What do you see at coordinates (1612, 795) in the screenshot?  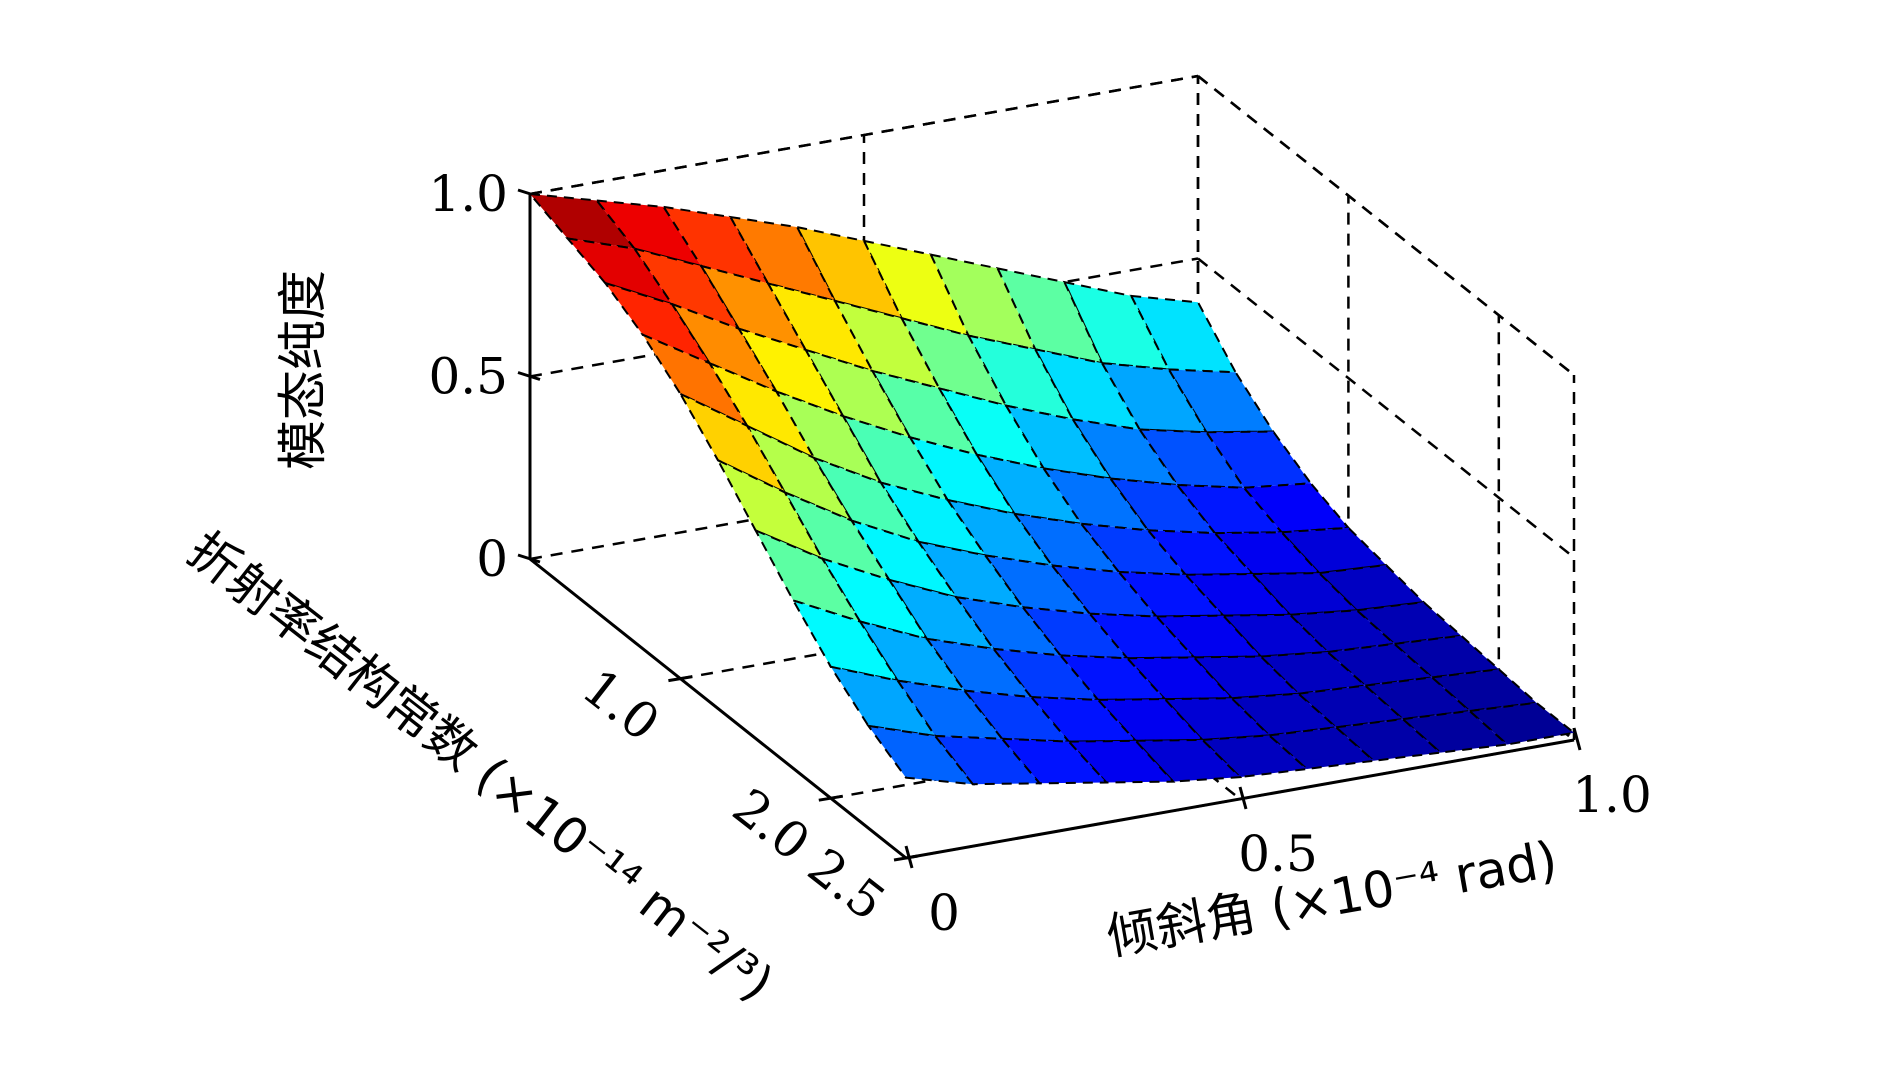 I see `x-tick-label: 1.0` at bounding box center [1612, 795].